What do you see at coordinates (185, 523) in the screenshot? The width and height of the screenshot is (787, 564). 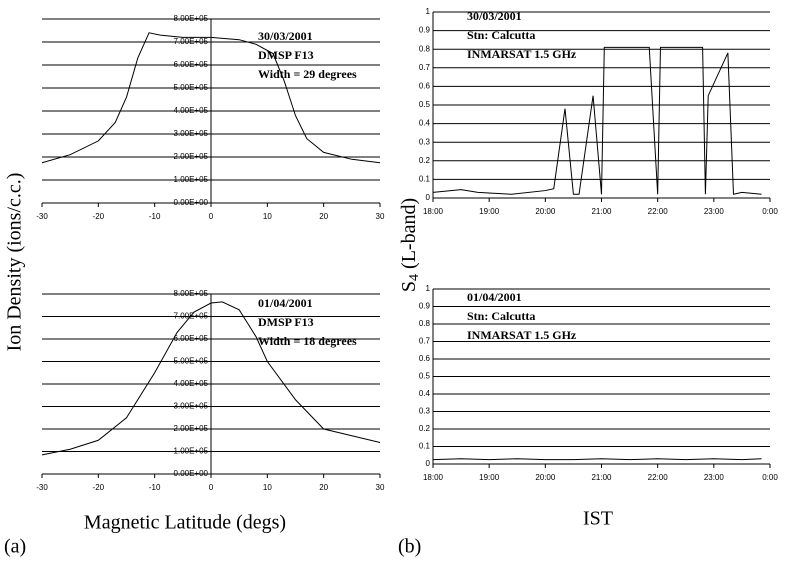 I see `x-axis-label: Magnetic Latitude (degs)` at bounding box center [185, 523].